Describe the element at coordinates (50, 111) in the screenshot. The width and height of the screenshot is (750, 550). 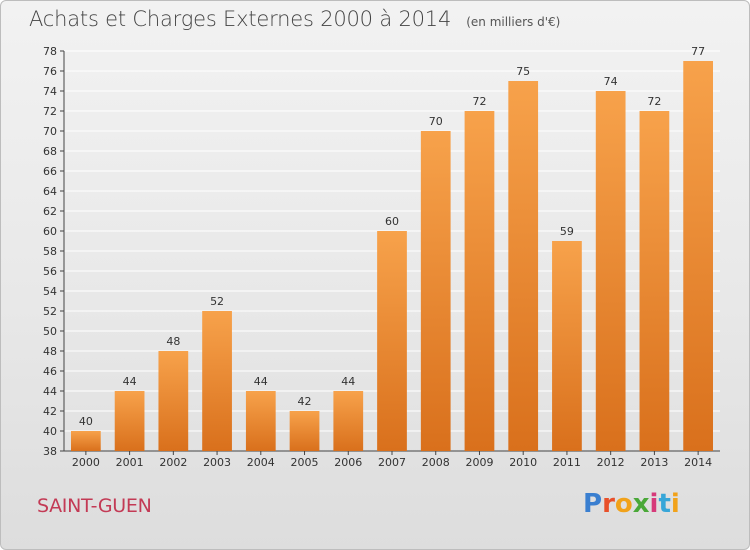
I see `y-tick-label: 72` at that location.